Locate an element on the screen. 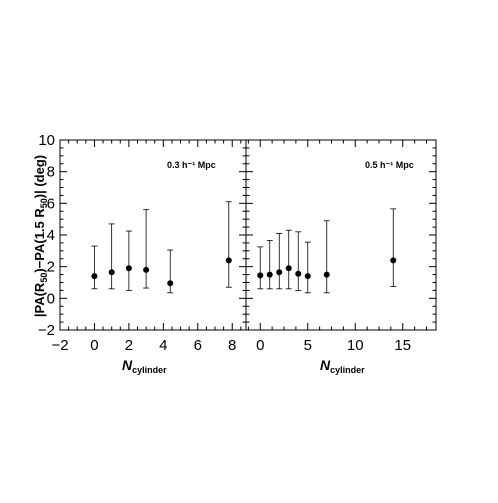  x-tick-label: 10 is located at coordinates (355, 345).